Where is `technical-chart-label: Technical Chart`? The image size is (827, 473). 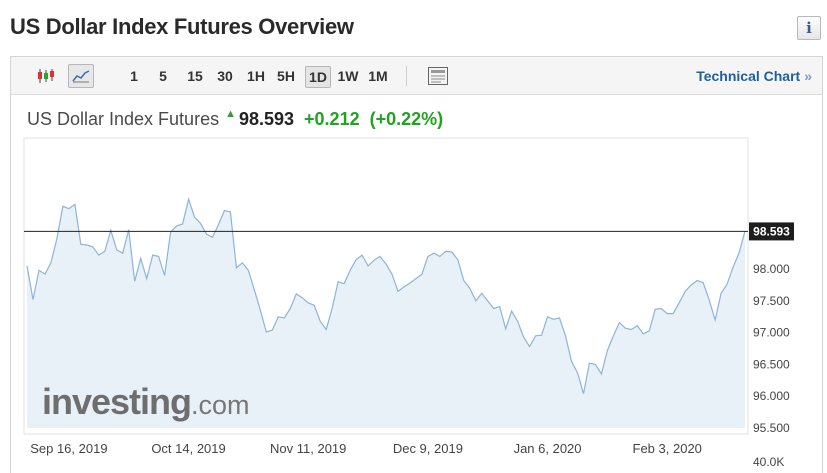 technical-chart-label: Technical Chart is located at coordinates (748, 76).